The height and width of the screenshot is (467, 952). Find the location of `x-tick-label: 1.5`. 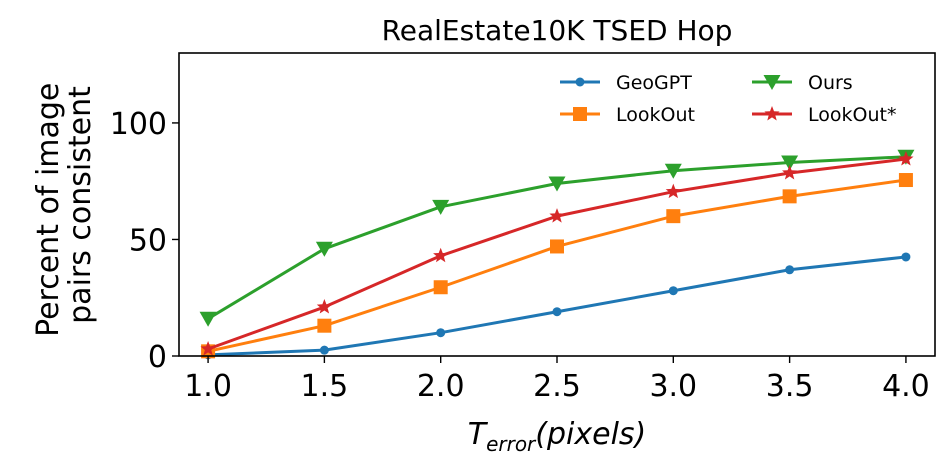

x-tick-label: 1.5 is located at coordinates (325, 386).